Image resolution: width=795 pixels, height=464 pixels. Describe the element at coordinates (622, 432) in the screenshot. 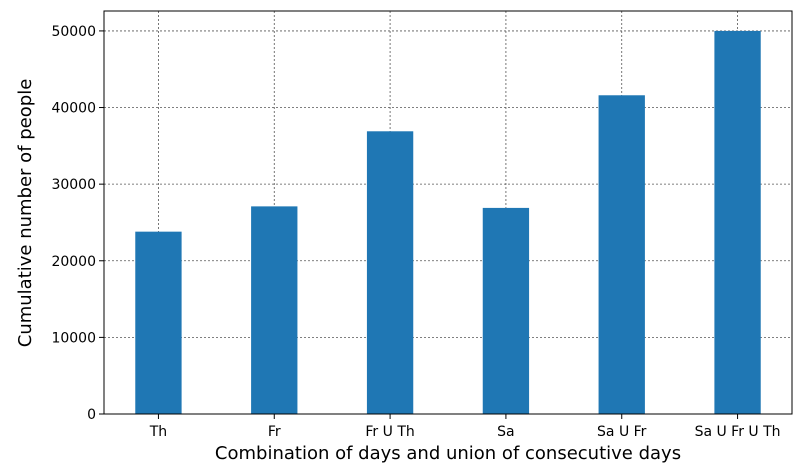

I see `x-tick-label: Sa U Fr` at that location.